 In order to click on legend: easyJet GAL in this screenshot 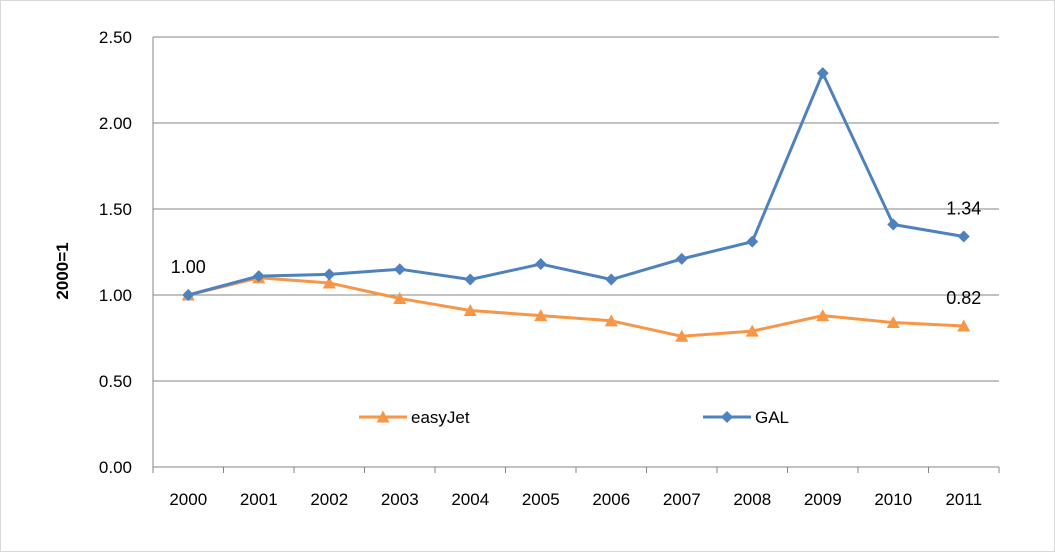, I will do `click(574, 417)`.